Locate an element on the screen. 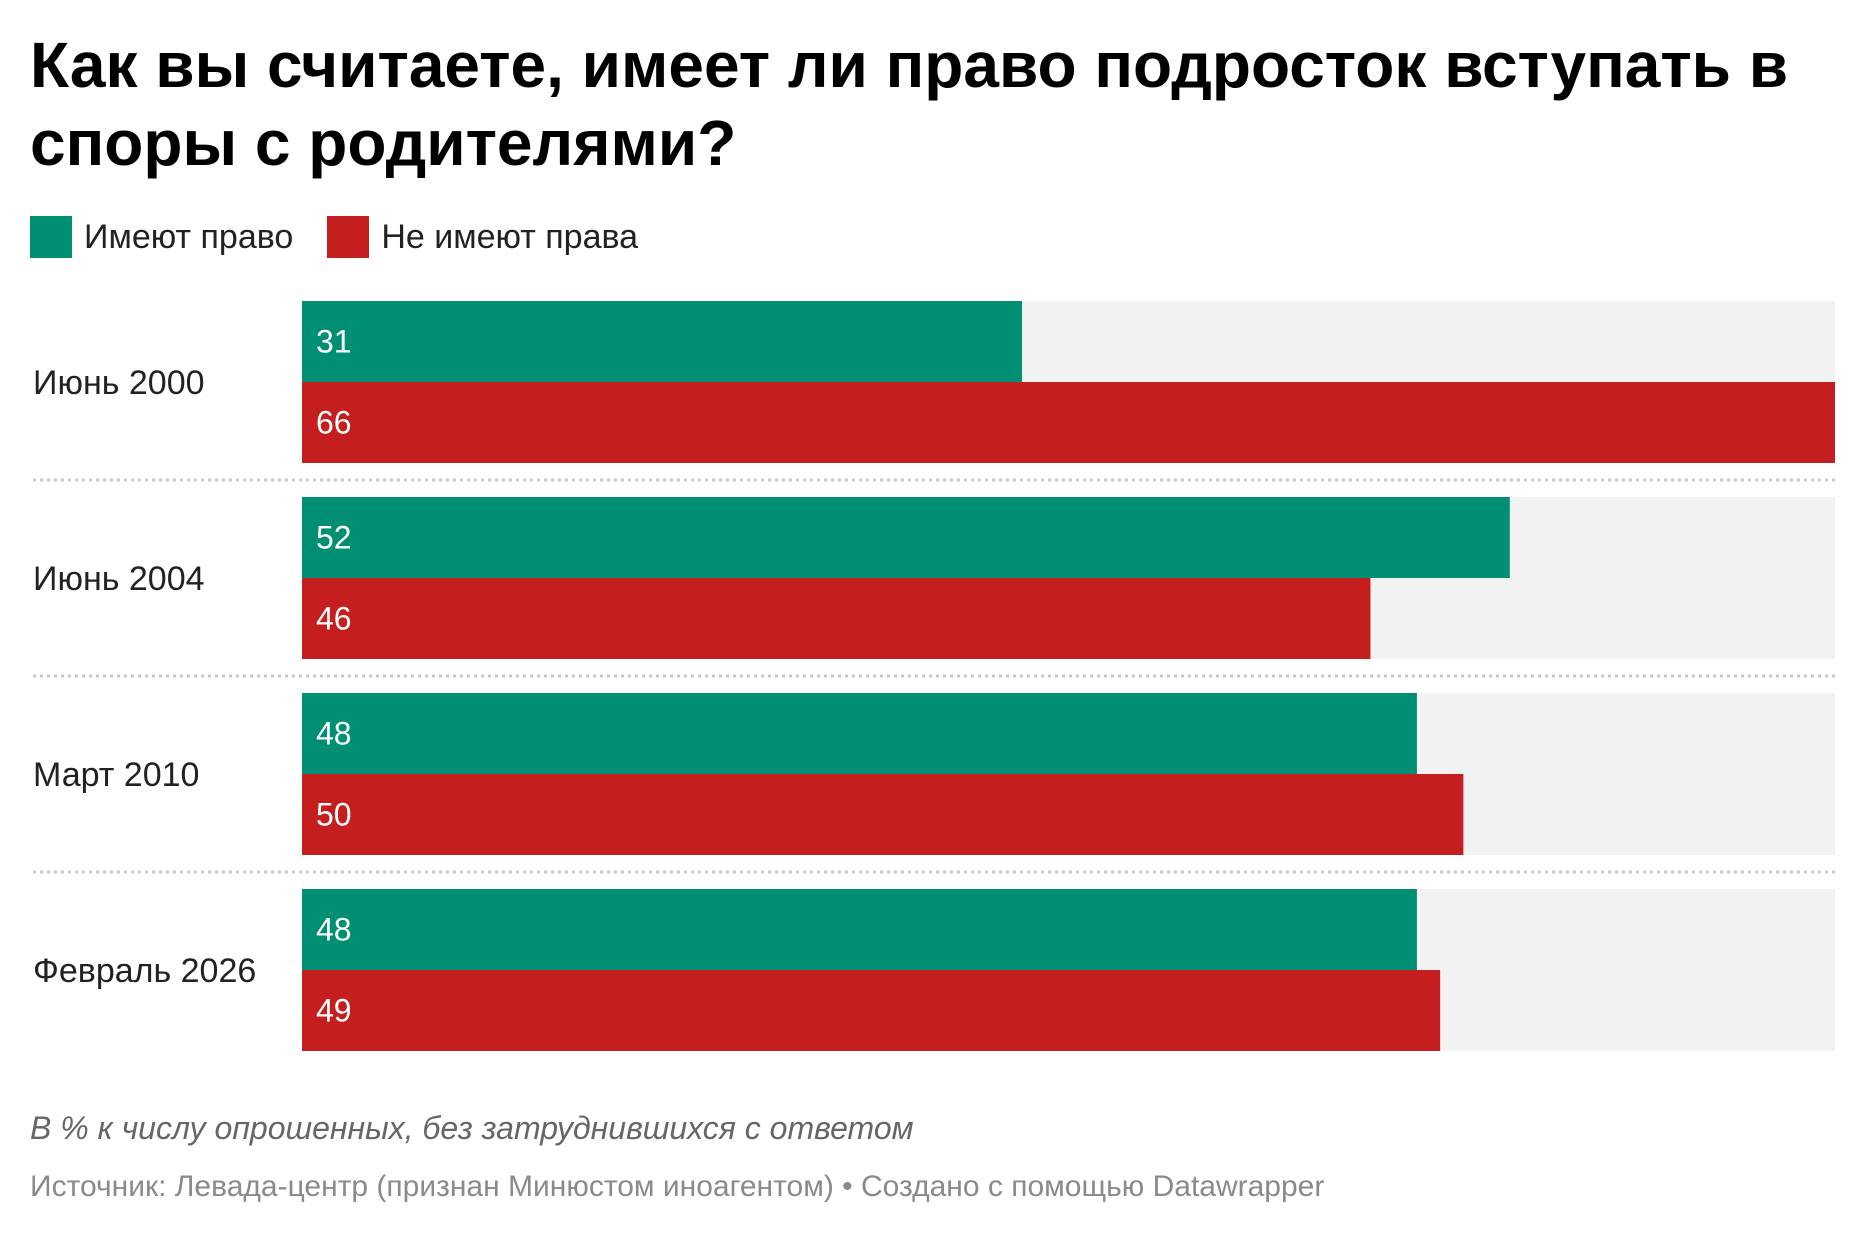 This screenshot has height=1233, width=1860. bar-value-label: 50 is located at coordinates (334, 815).